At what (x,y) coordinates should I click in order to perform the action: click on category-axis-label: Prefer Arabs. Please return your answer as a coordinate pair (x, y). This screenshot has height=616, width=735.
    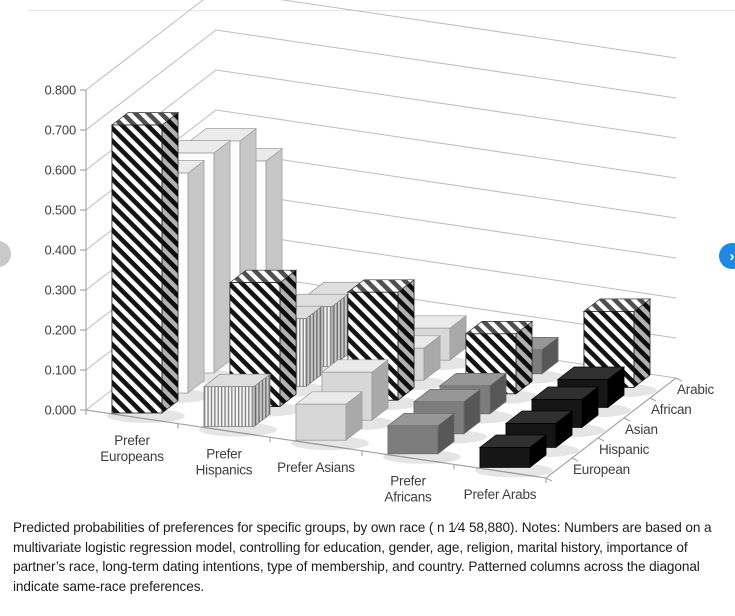
    Looking at the image, I should click on (500, 494).